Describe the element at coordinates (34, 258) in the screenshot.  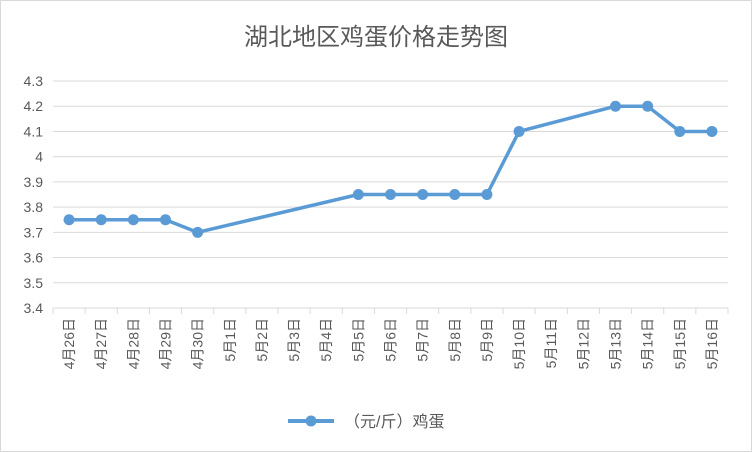
I see `y-tick-label: 3.6` at that location.